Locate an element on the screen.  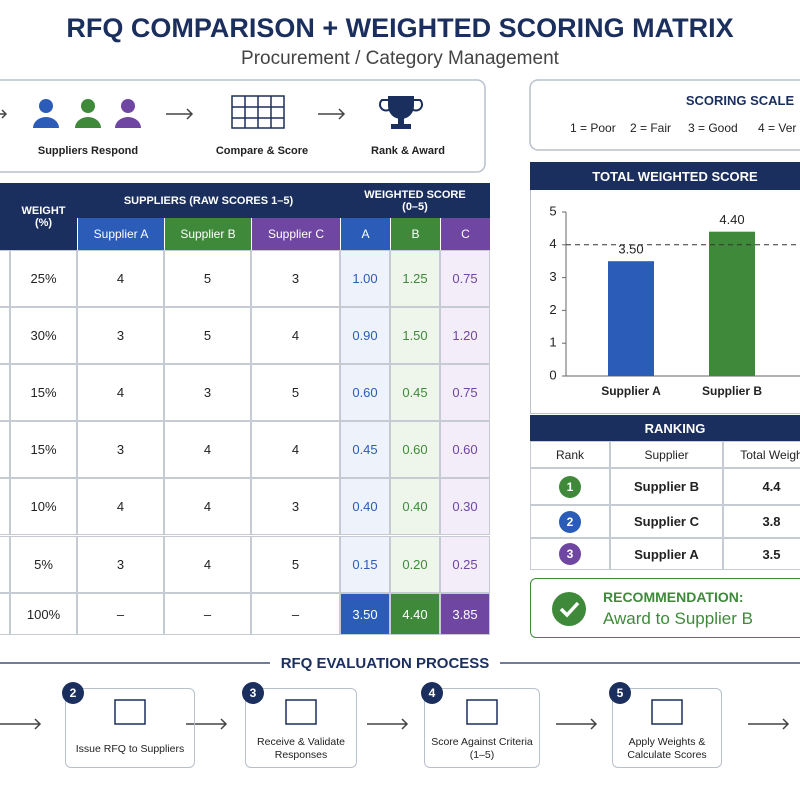
scale-box is located at coordinates (664, 115).